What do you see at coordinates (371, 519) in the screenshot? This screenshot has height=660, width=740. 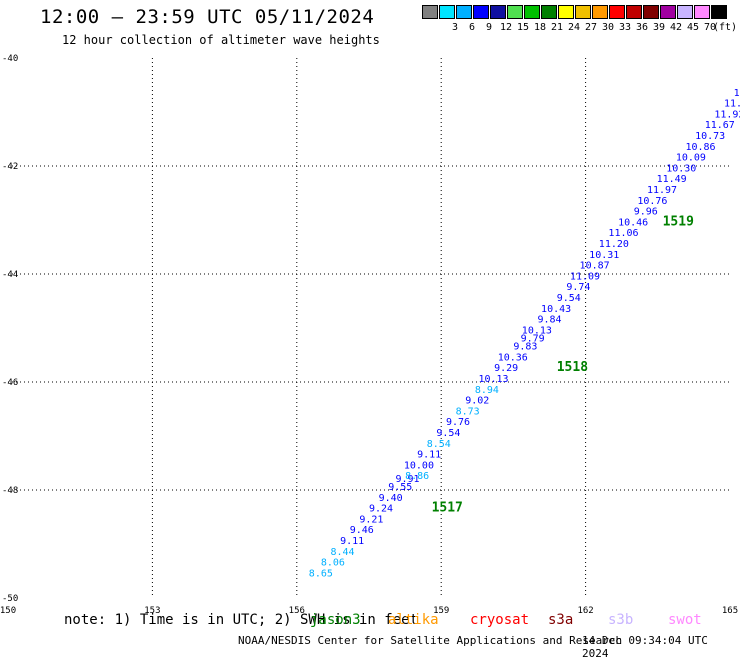 I see `wave-height-point: 9.21` at bounding box center [371, 519].